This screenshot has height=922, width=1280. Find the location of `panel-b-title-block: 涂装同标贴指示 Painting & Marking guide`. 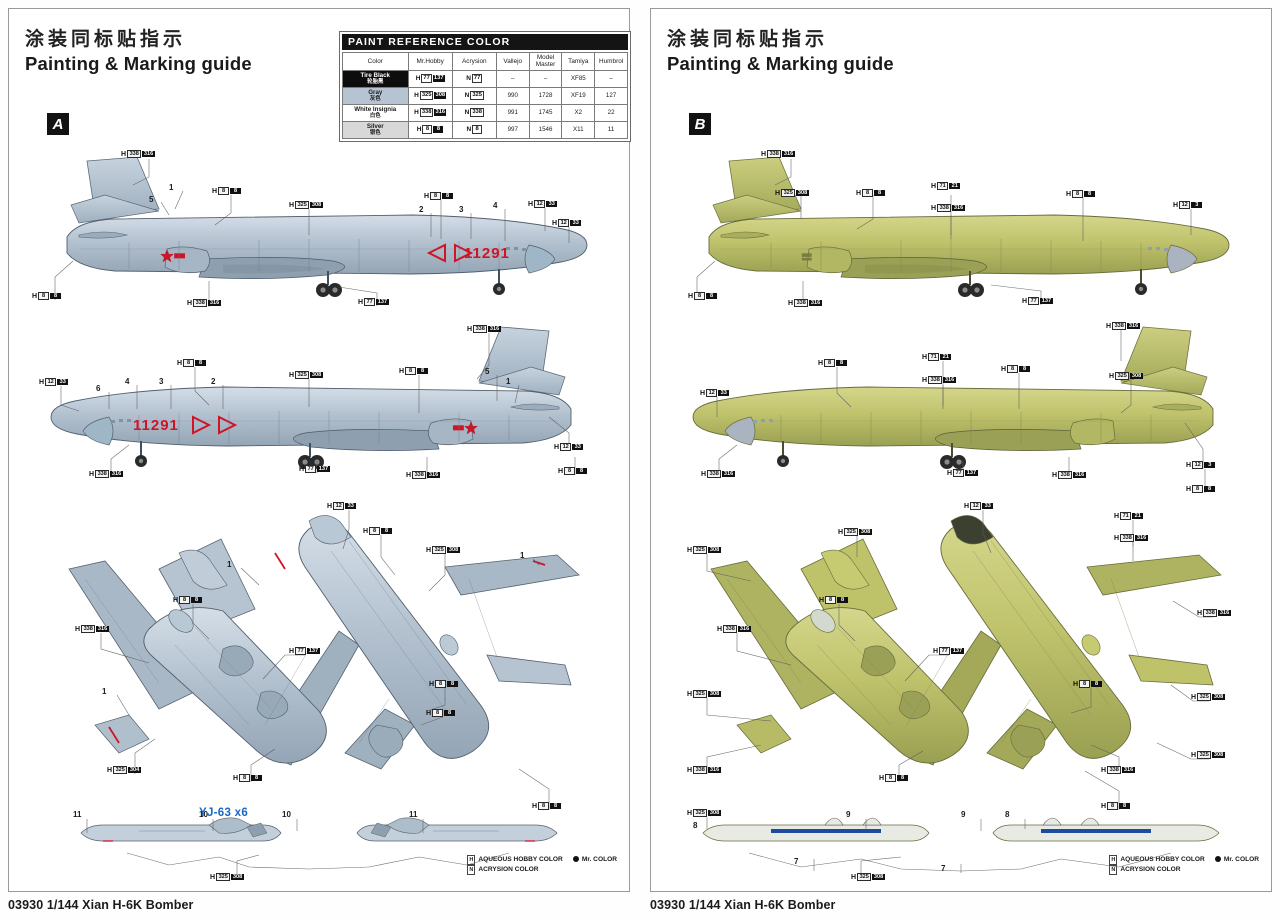

panel-b-title-block: 涂装同标贴指示 Painting & Marking guide is located at coordinates (780, 52).